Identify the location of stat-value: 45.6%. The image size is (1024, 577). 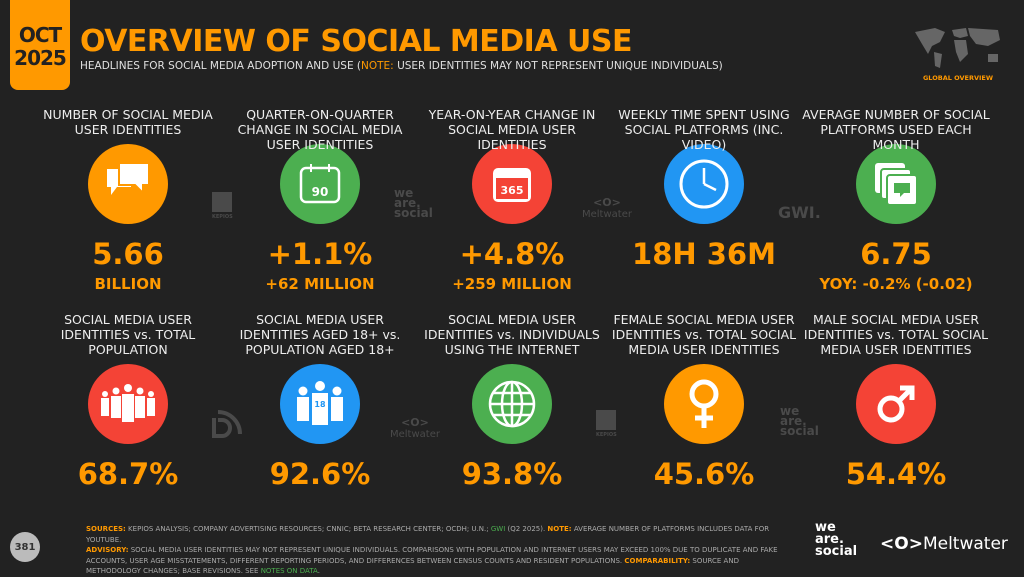
(704, 474).